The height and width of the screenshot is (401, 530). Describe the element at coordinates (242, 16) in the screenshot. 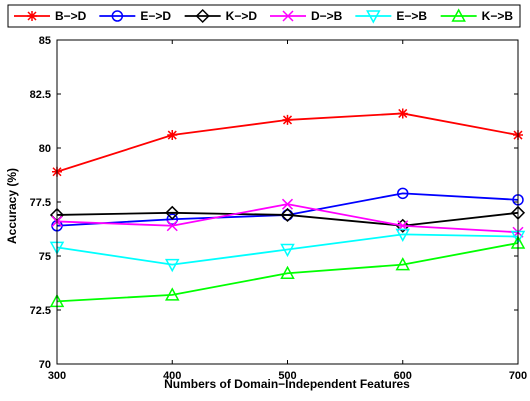

I see `legend-label: K−>D` at that location.